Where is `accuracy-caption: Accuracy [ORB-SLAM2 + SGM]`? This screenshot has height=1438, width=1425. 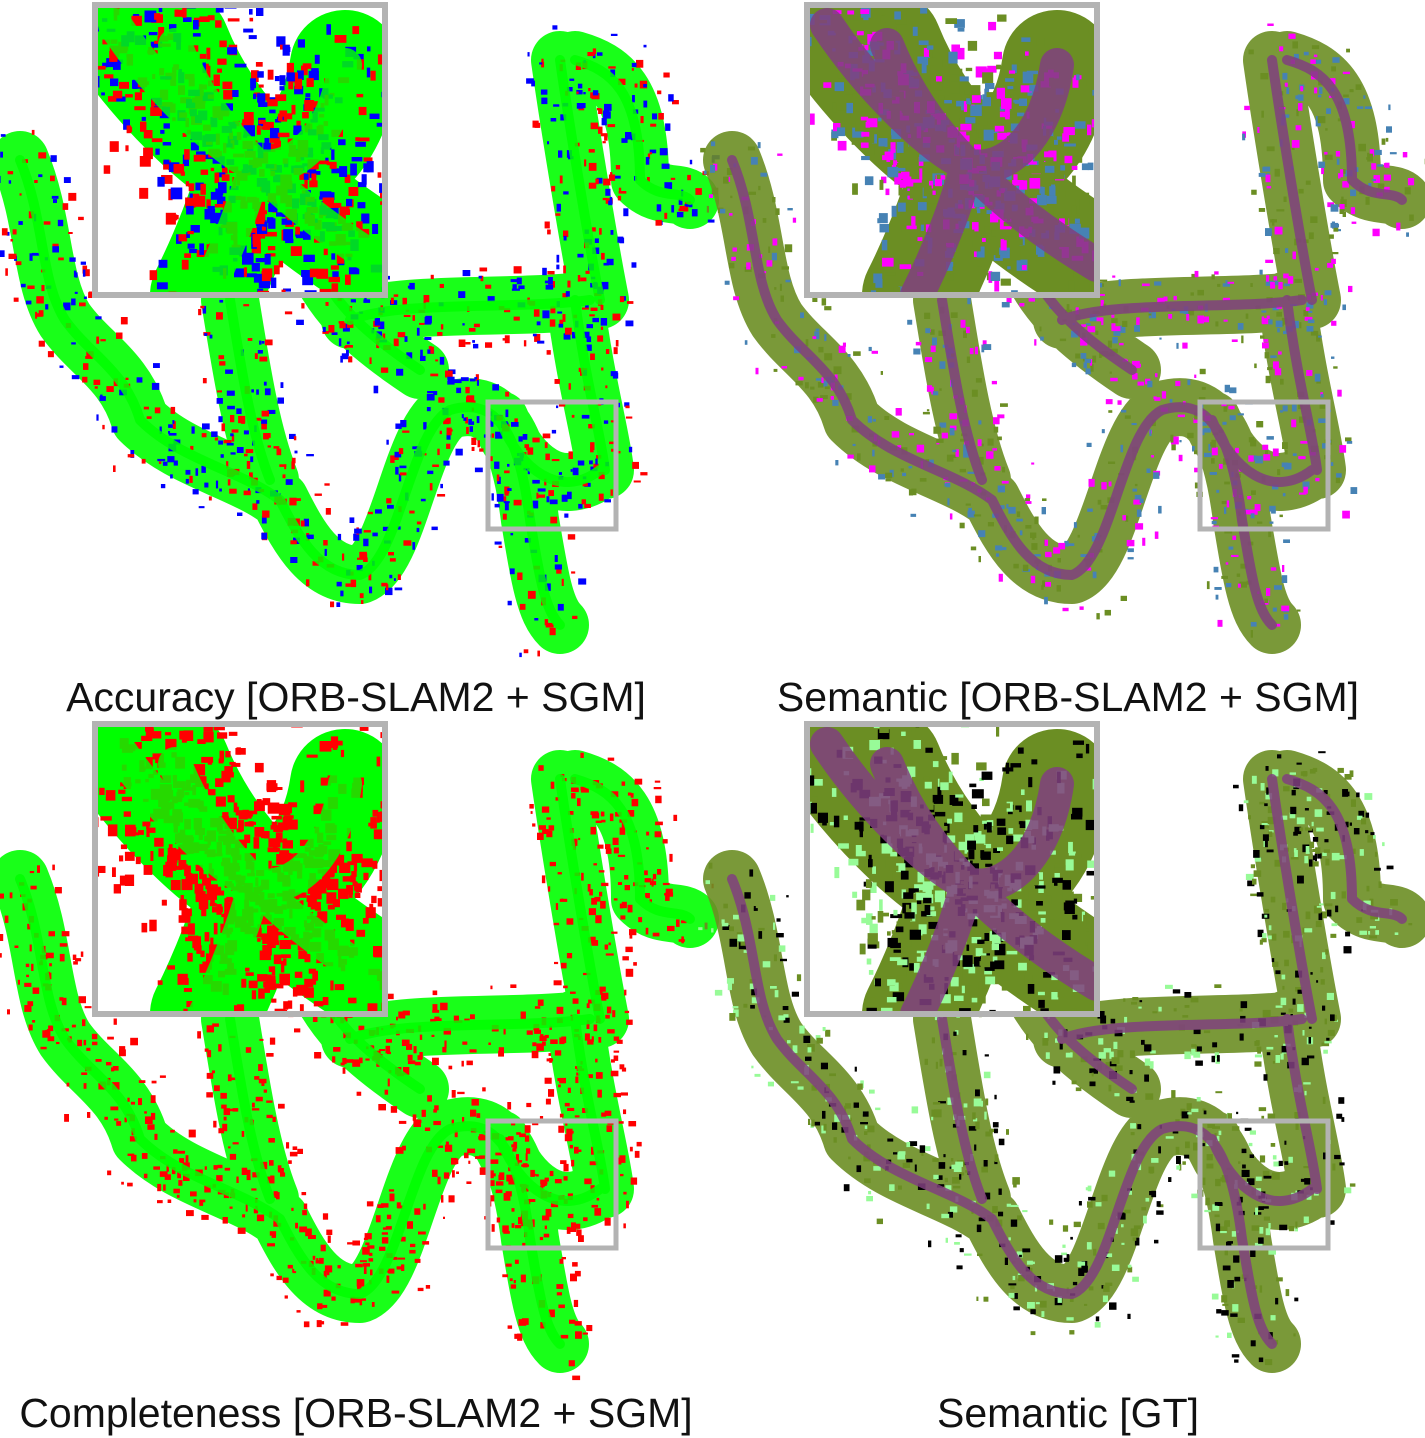 accuracy-caption: Accuracy [ORB-SLAM2 + SGM] is located at coordinates (356, 697).